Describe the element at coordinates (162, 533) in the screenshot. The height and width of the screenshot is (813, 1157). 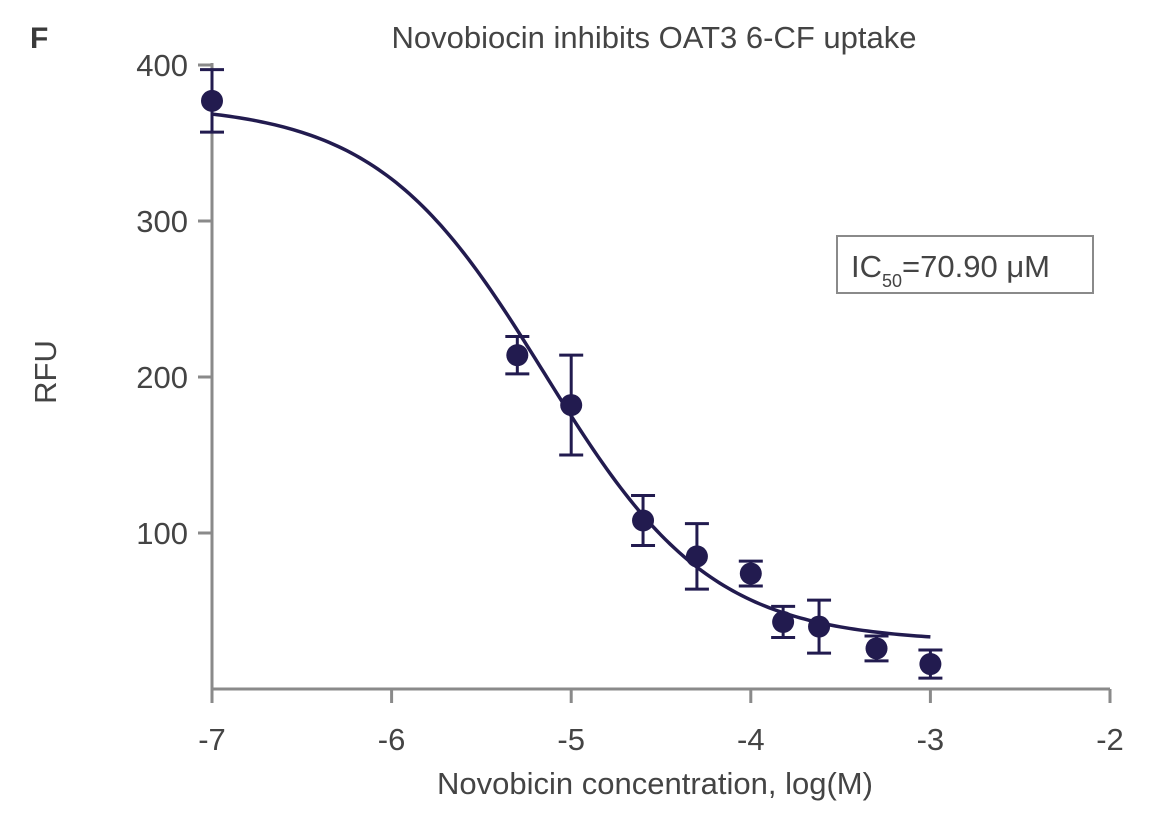
I see `y-tick-label: 100` at that location.